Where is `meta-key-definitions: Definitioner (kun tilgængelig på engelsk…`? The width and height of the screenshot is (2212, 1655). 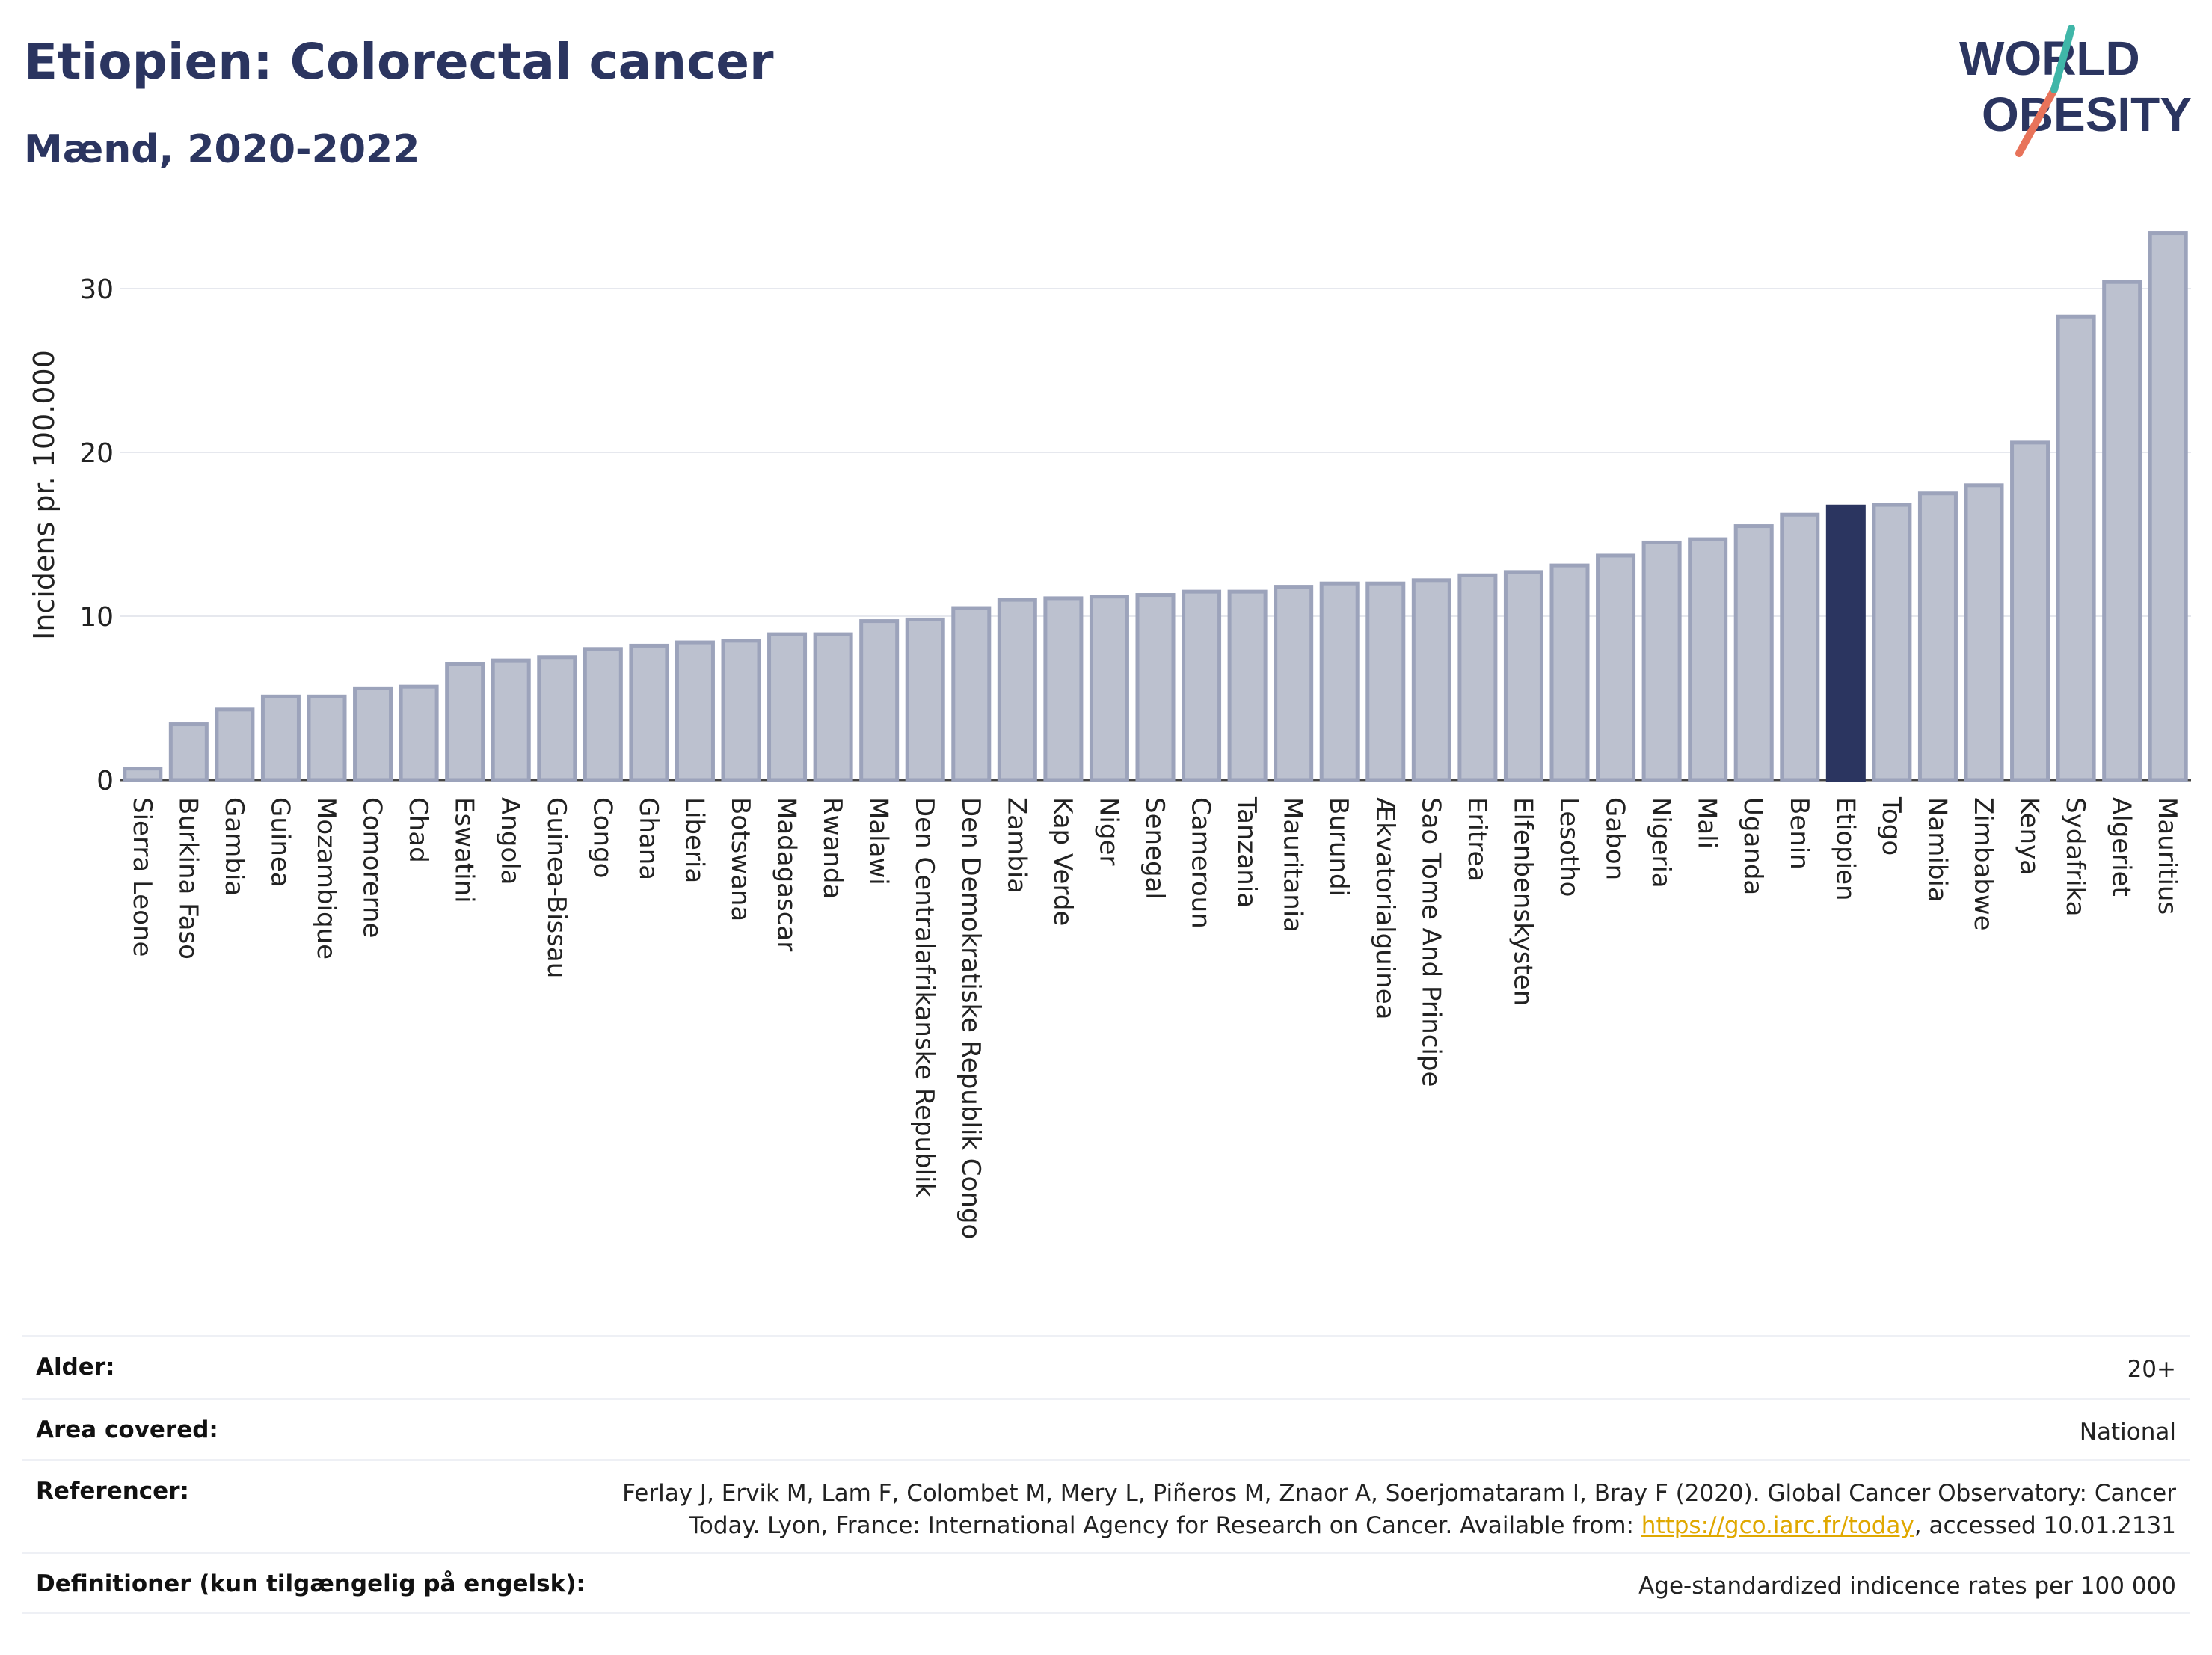
meta-key-definitions: Definitioner (kun tilgængelig på engelsk… is located at coordinates (311, 1583).